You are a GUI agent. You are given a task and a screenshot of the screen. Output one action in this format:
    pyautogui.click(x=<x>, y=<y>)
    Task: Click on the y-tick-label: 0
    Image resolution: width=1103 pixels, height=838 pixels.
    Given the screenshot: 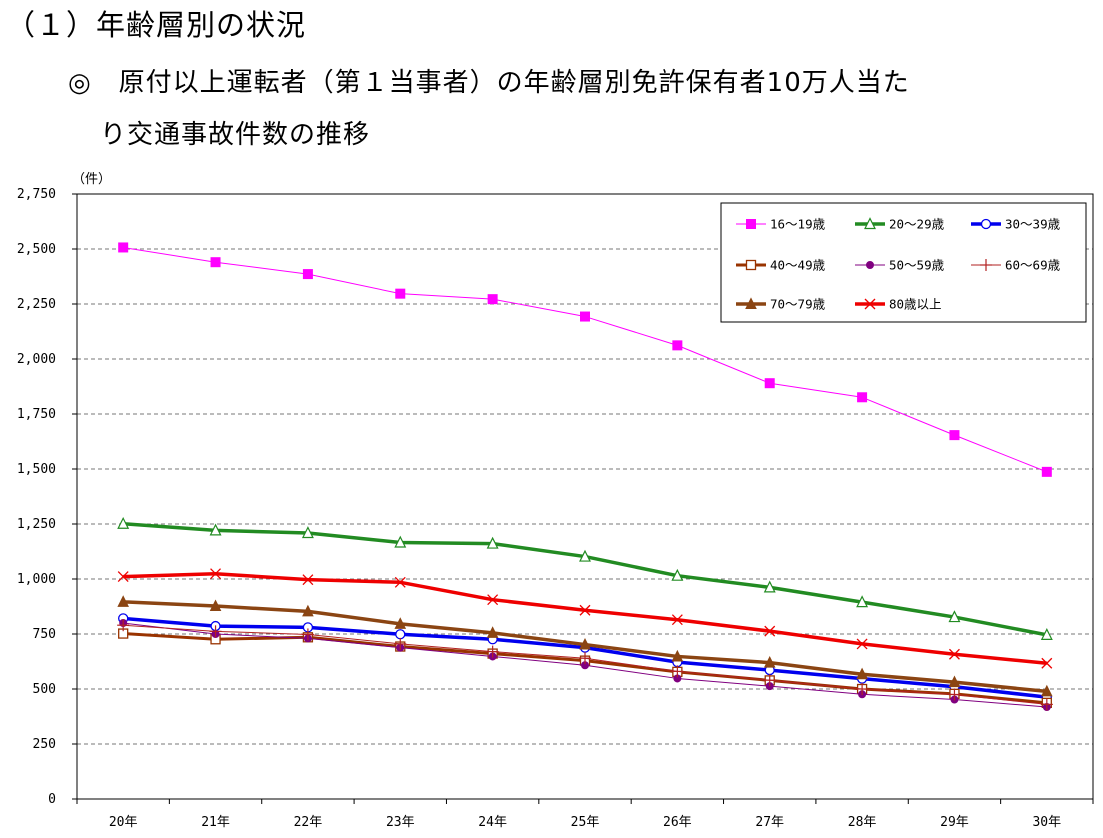 What is the action you would take?
    pyautogui.click(x=52, y=799)
    